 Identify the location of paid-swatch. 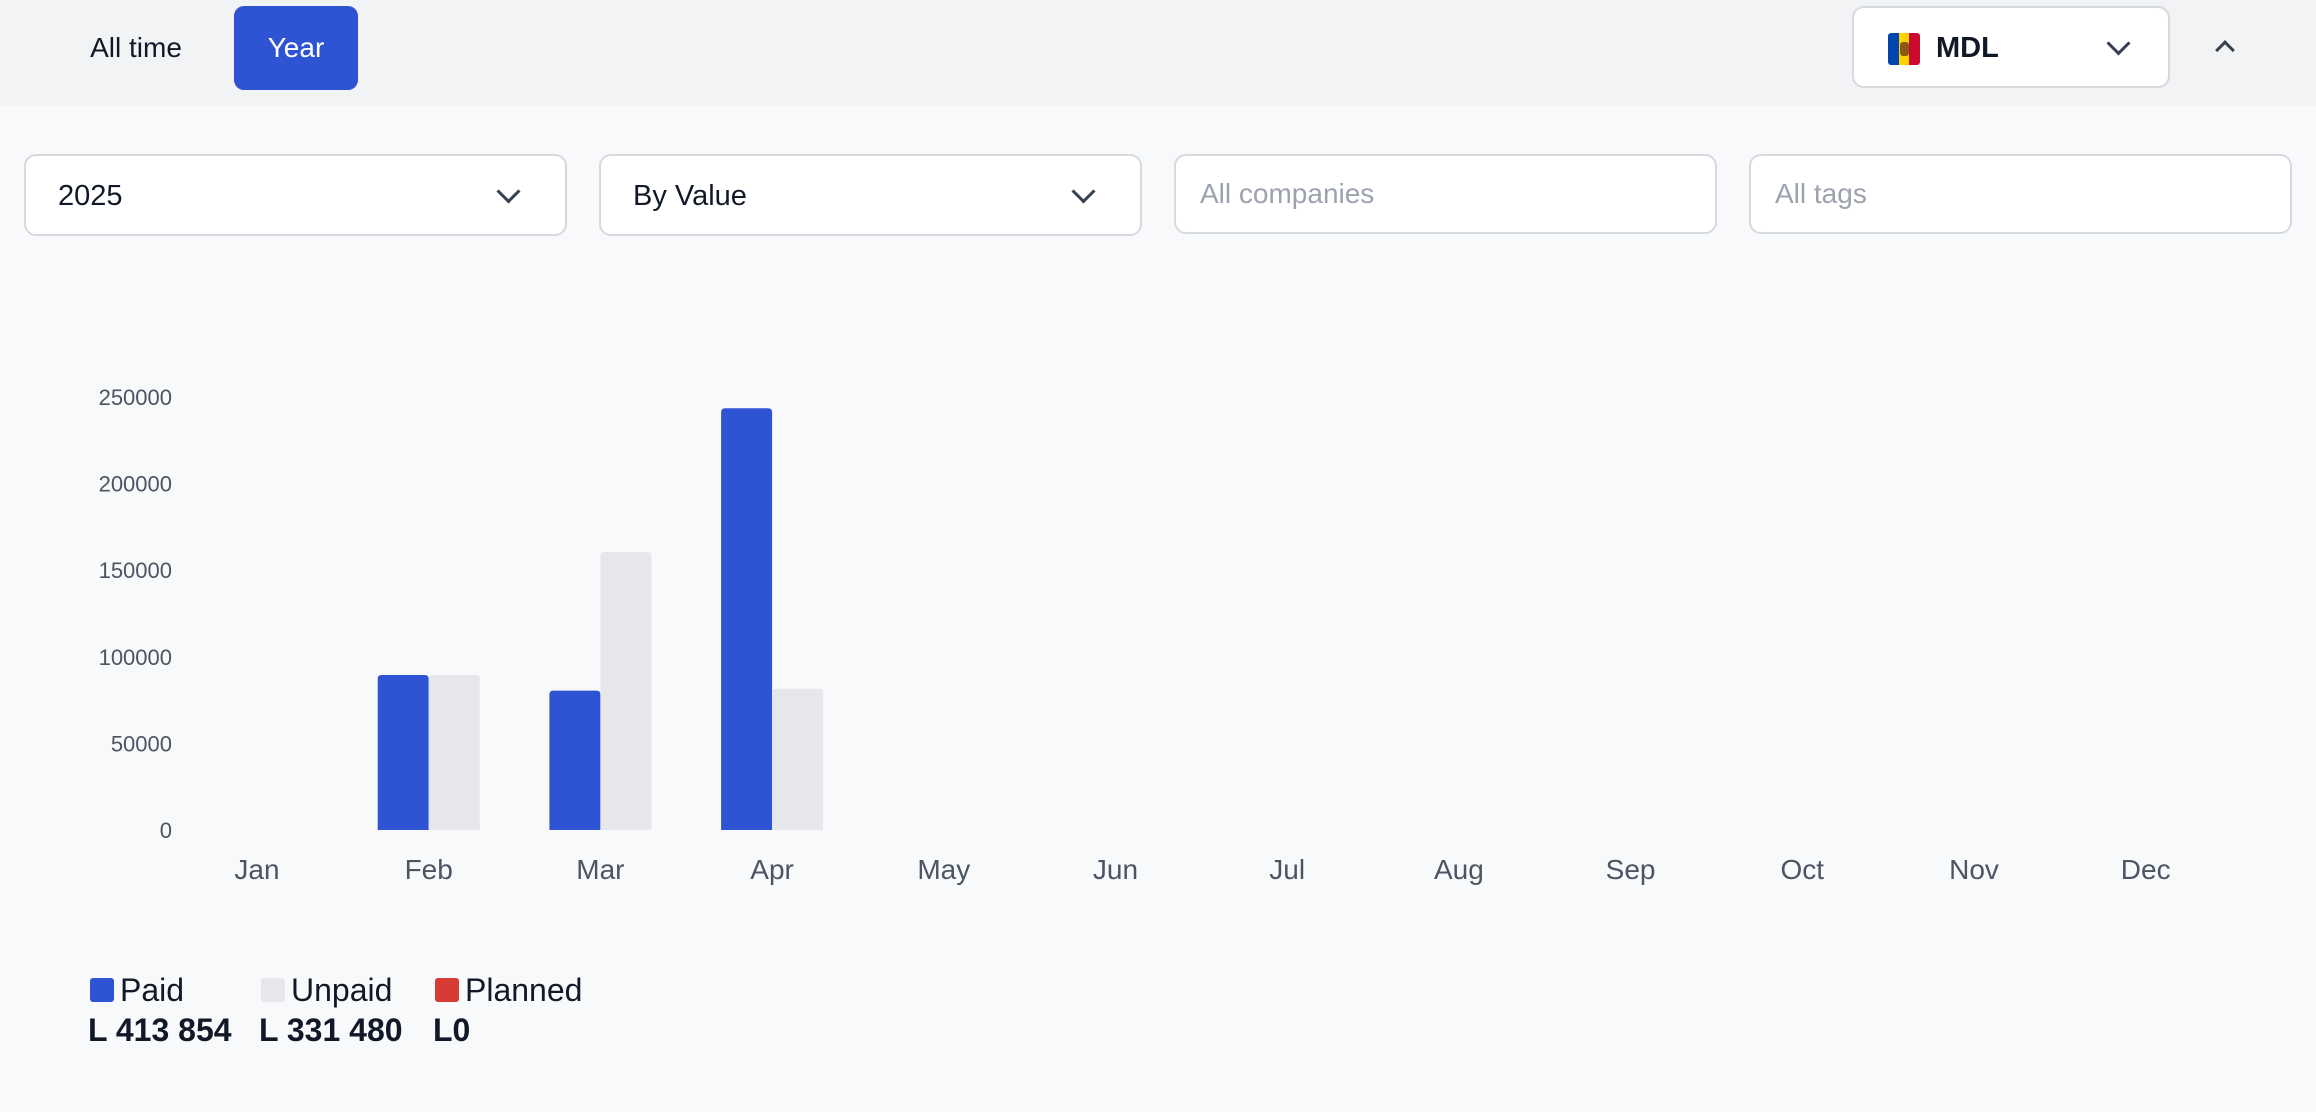
(102, 990).